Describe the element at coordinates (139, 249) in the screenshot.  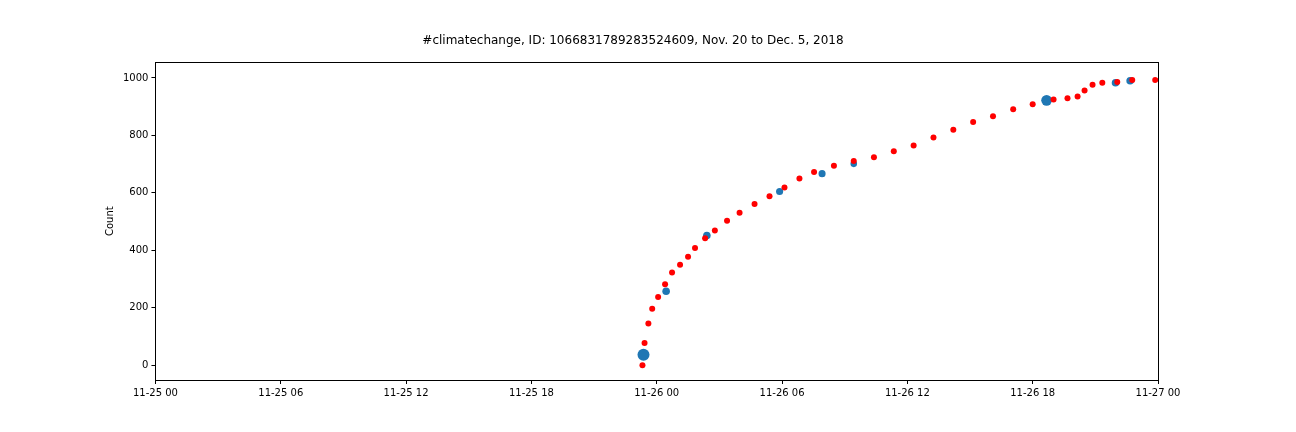
I see `y-tick-label: 400` at that location.